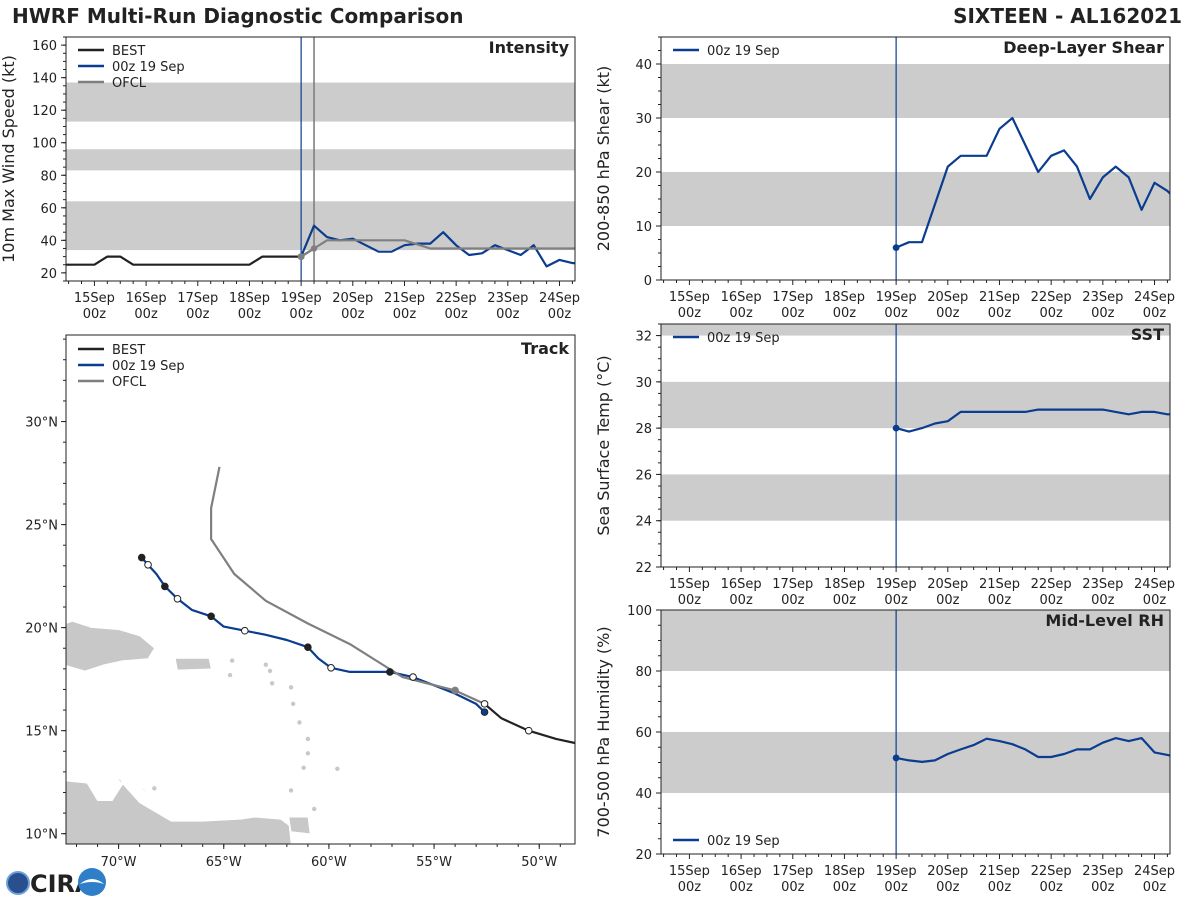  I want to click on shear-title: Deep-Layer Shear, so click(1083, 47).